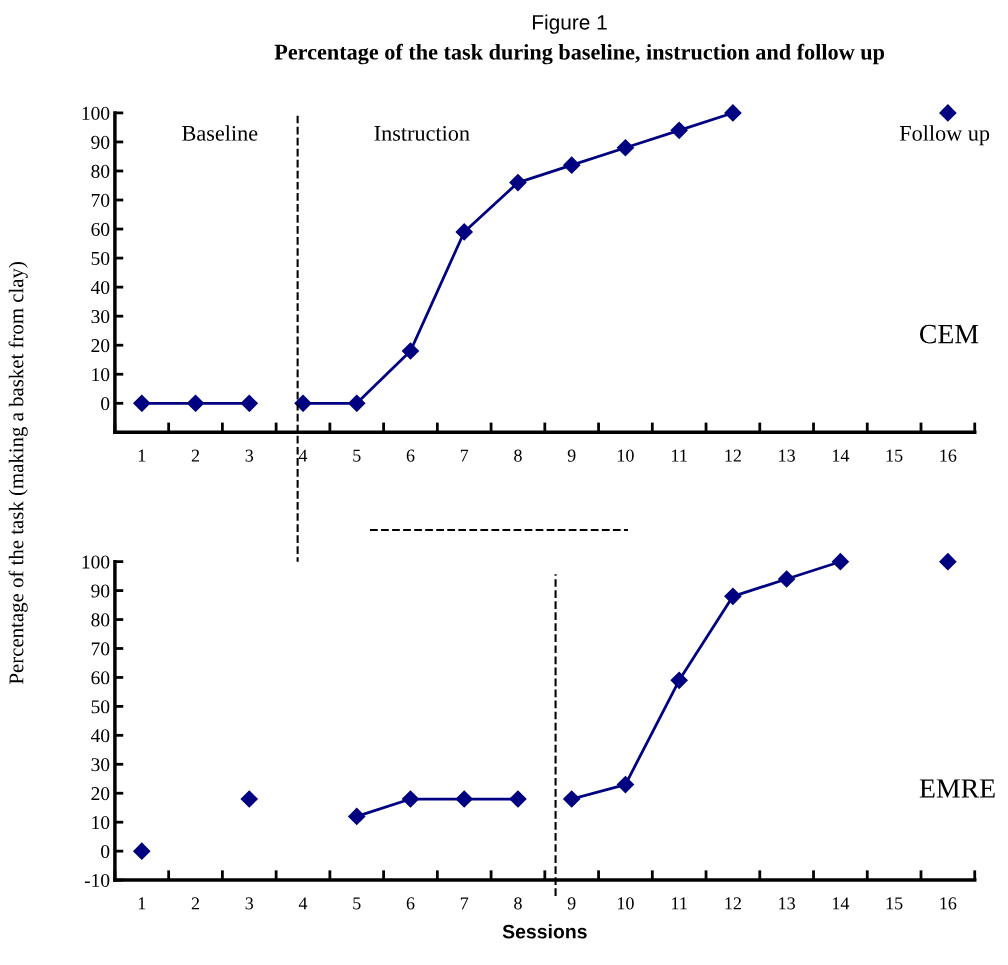  I want to click on y-axis-title: Percentage of the task (making a basket from clay), so click(18, 473).